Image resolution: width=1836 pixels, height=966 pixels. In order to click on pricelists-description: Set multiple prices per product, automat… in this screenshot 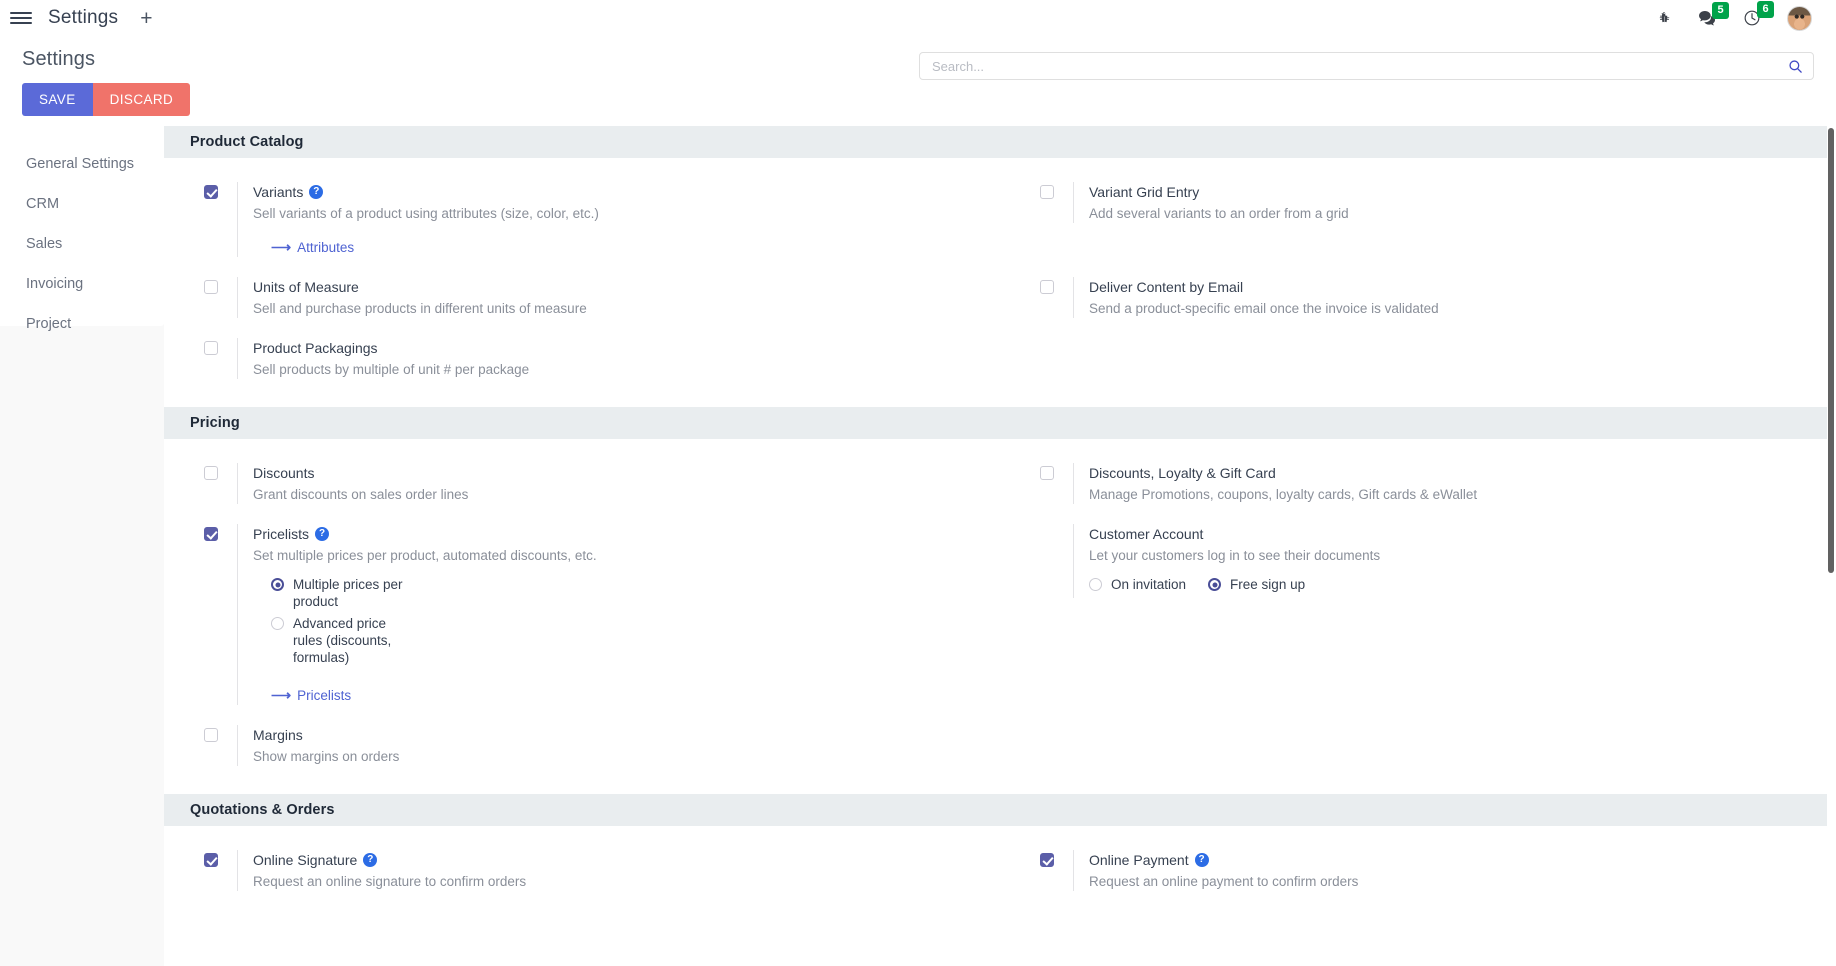, I will do `click(425, 555)`.